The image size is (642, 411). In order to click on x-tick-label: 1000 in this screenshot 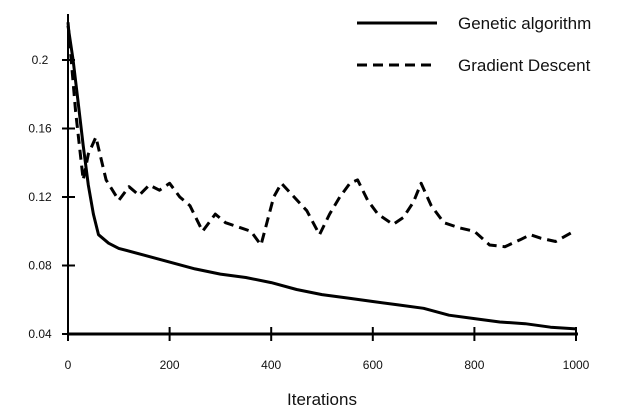, I will do `click(576, 365)`.